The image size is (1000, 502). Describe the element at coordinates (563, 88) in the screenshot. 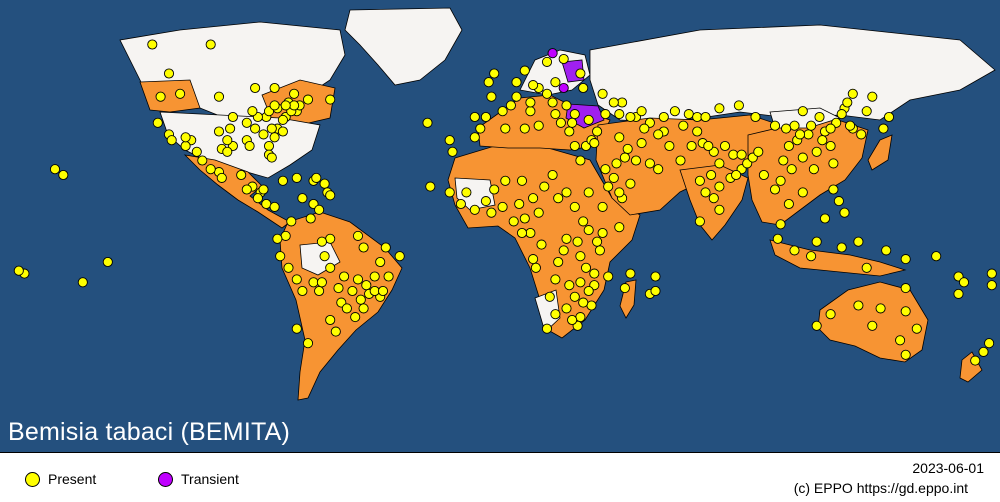

I see `transient-point-marker` at that location.